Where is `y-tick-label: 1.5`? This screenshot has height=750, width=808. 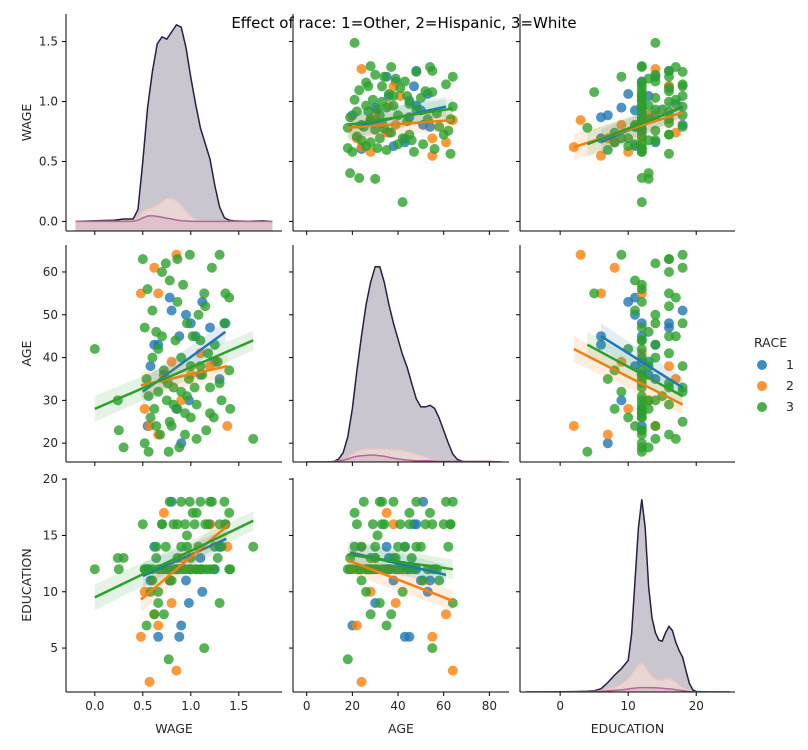
y-tick-label: 1.5 is located at coordinates (48, 42).